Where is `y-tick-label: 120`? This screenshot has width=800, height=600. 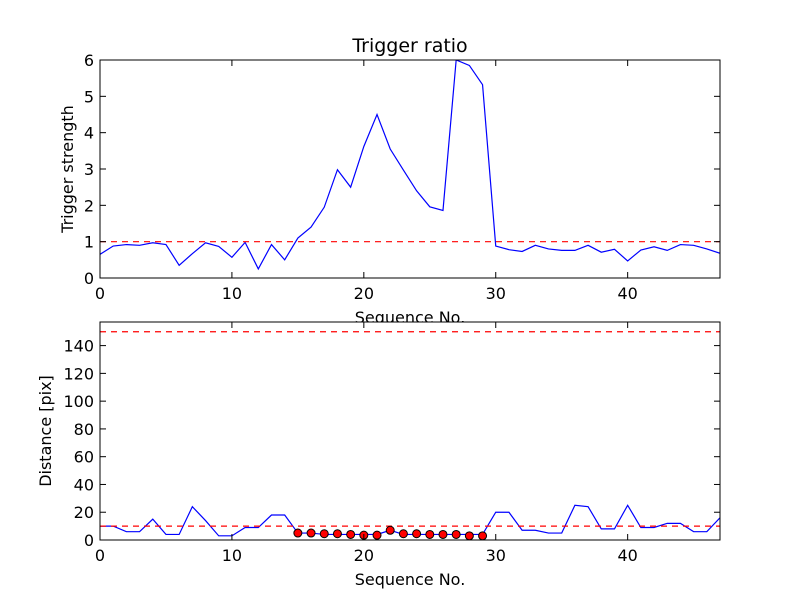
y-tick-label: 120 is located at coordinates (78, 373).